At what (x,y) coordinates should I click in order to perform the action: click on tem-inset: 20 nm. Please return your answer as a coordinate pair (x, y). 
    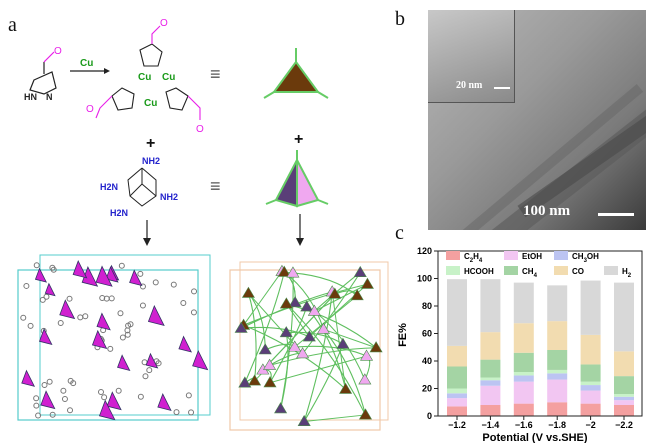
    Looking at the image, I should click on (471, 56).